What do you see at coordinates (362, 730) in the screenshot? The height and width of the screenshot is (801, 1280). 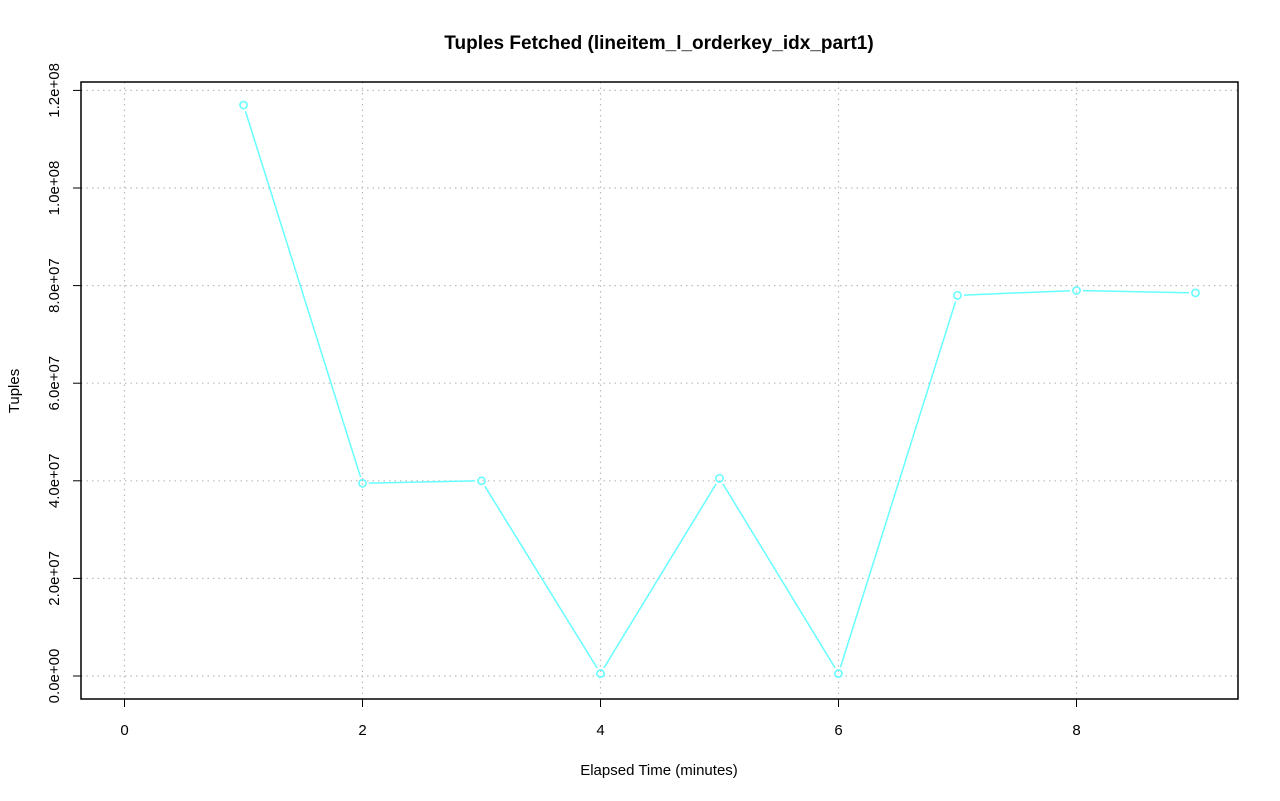 I see `x-tick-label: 2` at bounding box center [362, 730].